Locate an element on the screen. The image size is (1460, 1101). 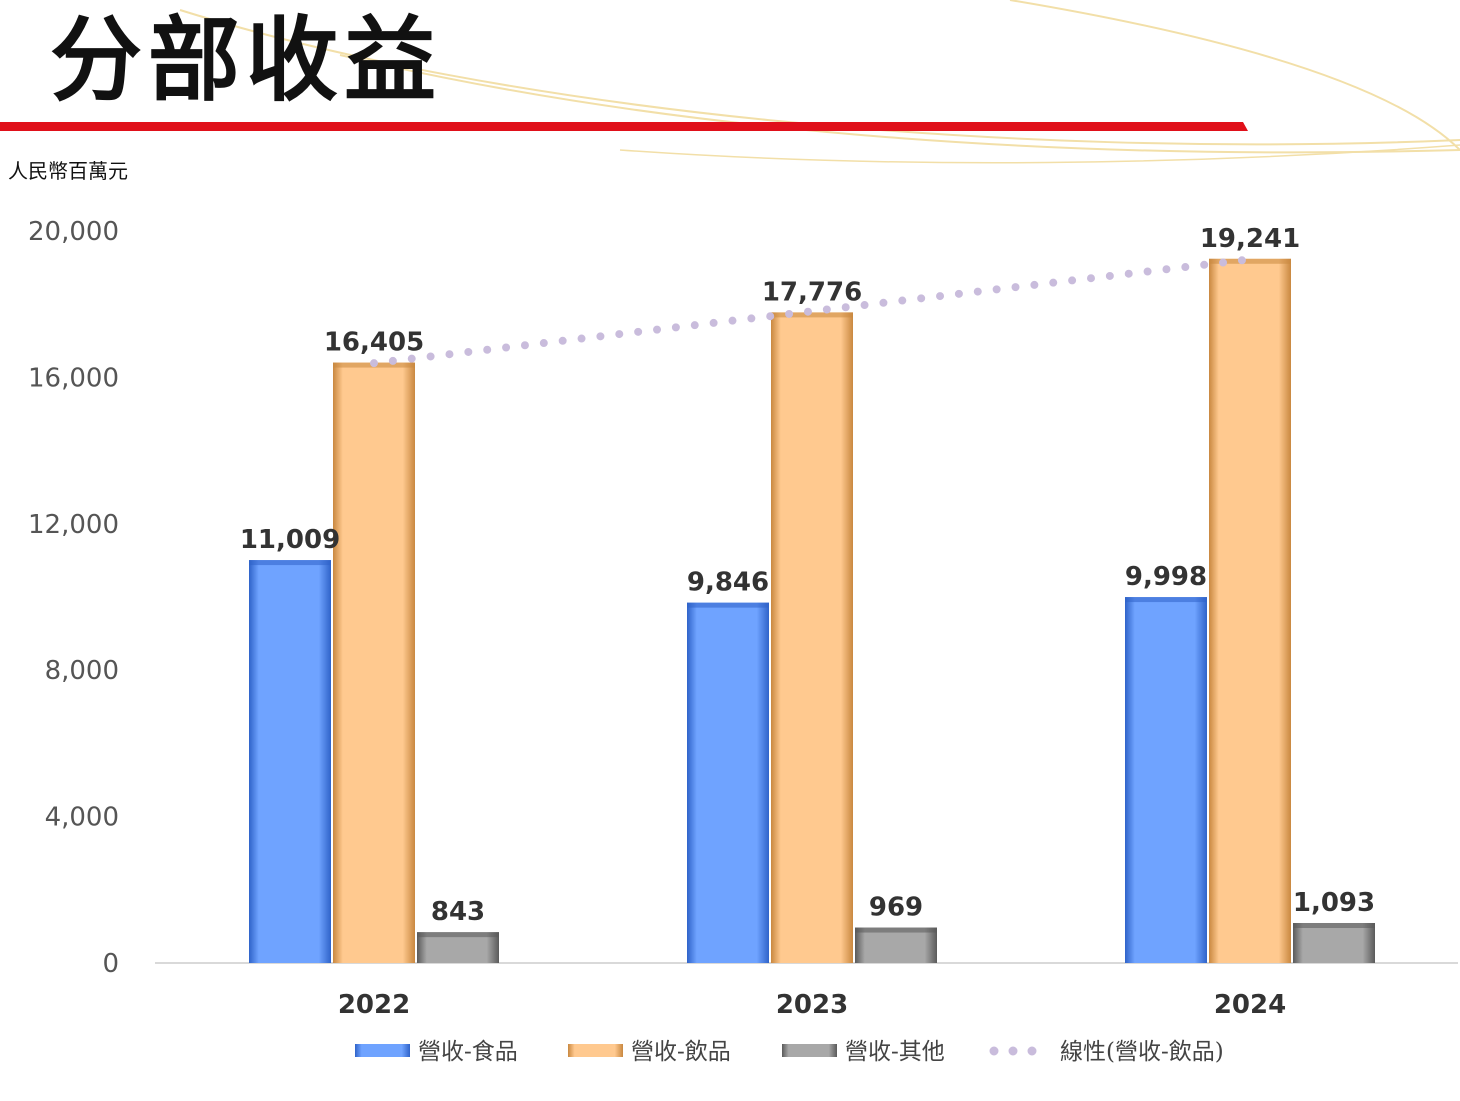
y-axis: 0 4,000 8,000 12,000 16,000 20,000 is located at coordinates (73, 598).